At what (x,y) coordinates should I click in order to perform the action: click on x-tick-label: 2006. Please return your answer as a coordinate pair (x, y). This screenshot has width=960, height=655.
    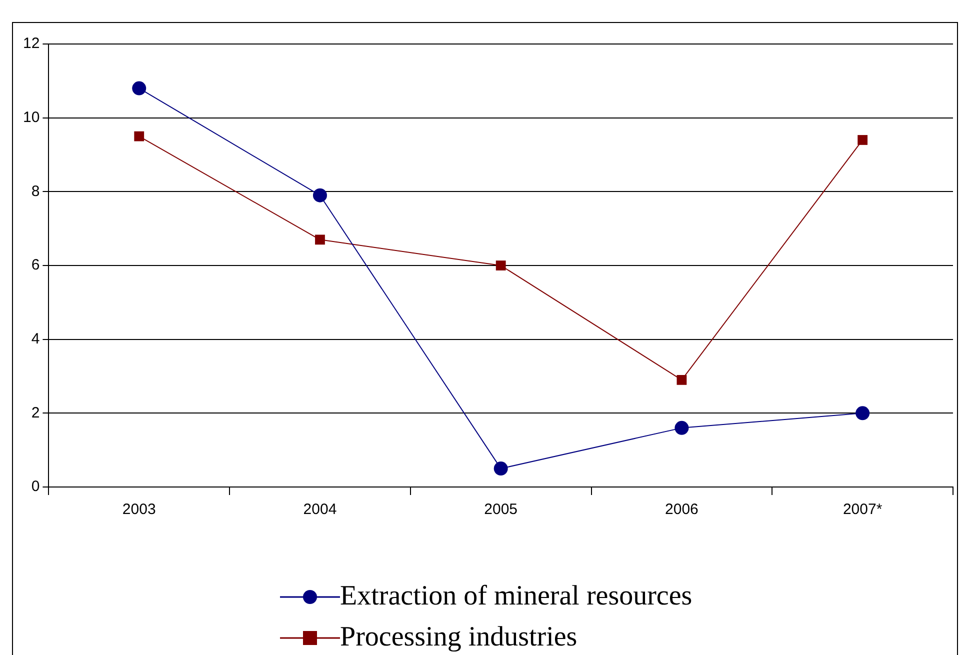
    Looking at the image, I should click on (681, 509).